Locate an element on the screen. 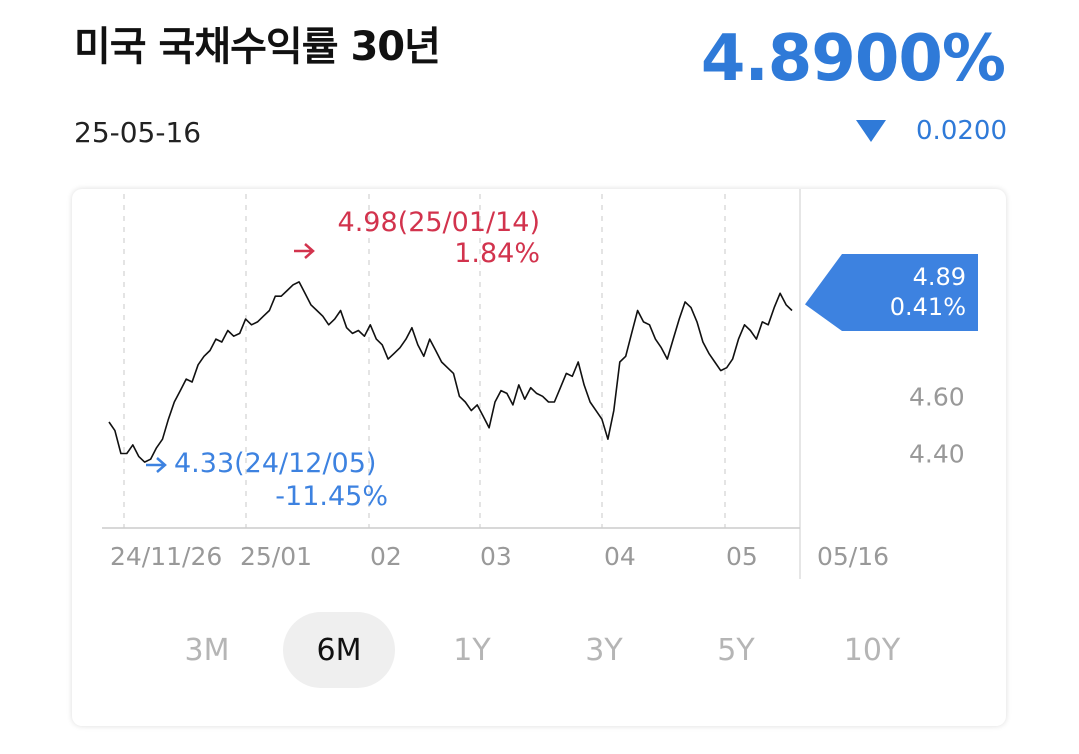 This screenshot has width=1079, height=754. x-tick-label: 05/16 is located at coordinates (853, 556).